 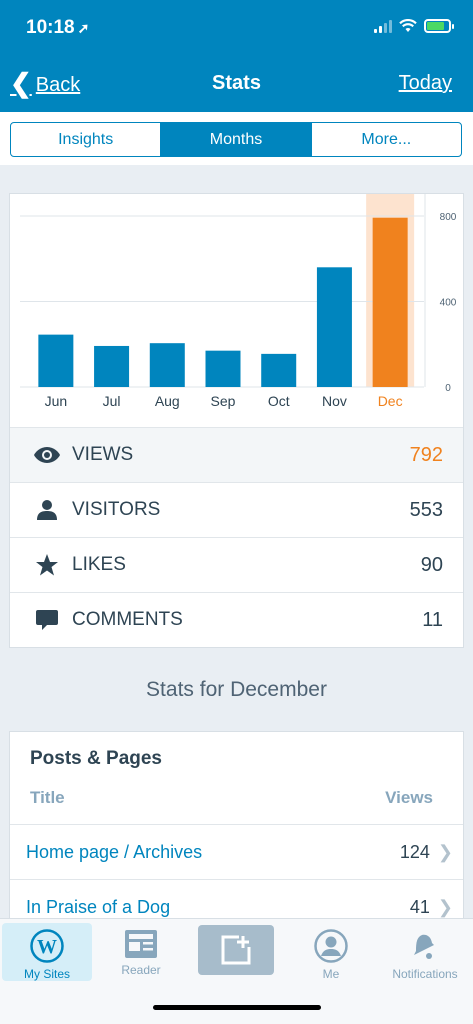 What do you see at coordinates (56, 401) in the screenshot?
I see `x-tick-label: Jun` at bounding box center [56, 401].